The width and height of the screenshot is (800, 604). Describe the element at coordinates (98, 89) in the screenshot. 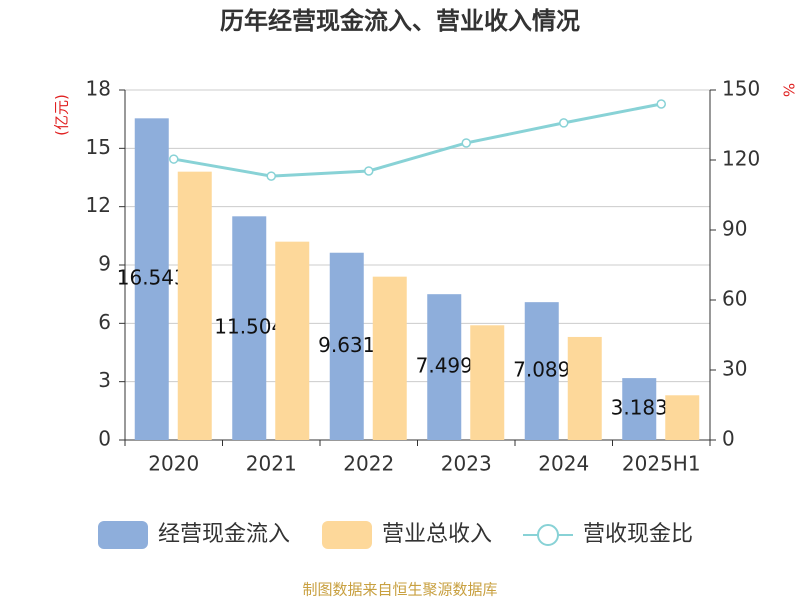

I see `y-tick-label: 18` at that location.